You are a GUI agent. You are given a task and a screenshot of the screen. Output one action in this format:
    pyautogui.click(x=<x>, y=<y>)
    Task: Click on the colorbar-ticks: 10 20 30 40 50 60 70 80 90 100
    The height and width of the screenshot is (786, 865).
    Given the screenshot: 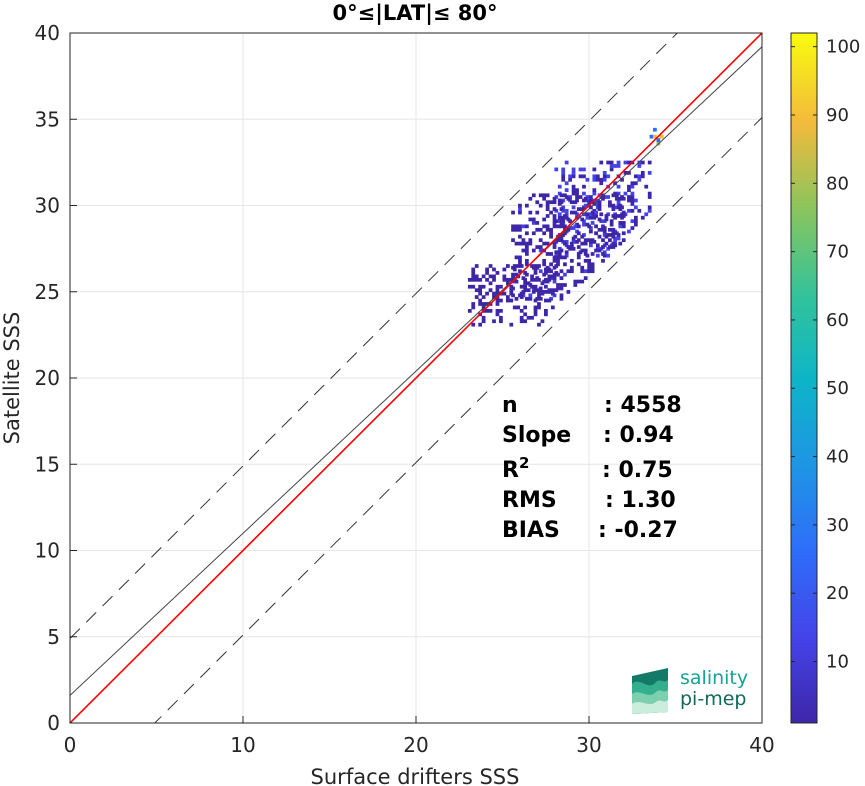 What is the action you would take?
    pyautogui.click(x=825, y=355)
    